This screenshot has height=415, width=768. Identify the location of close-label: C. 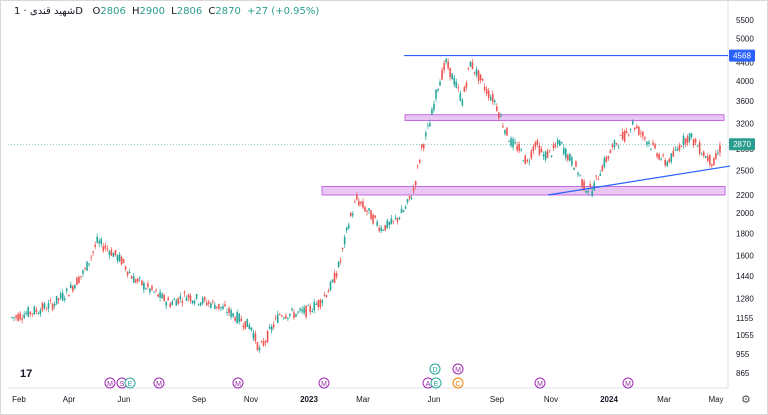
(212, 11).